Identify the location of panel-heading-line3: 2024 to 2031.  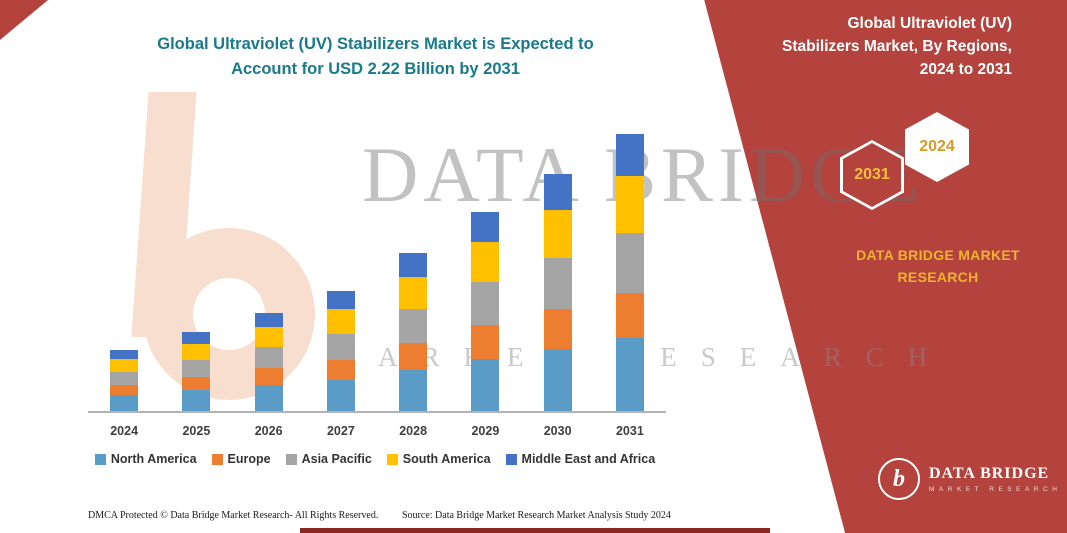
(965, 69).